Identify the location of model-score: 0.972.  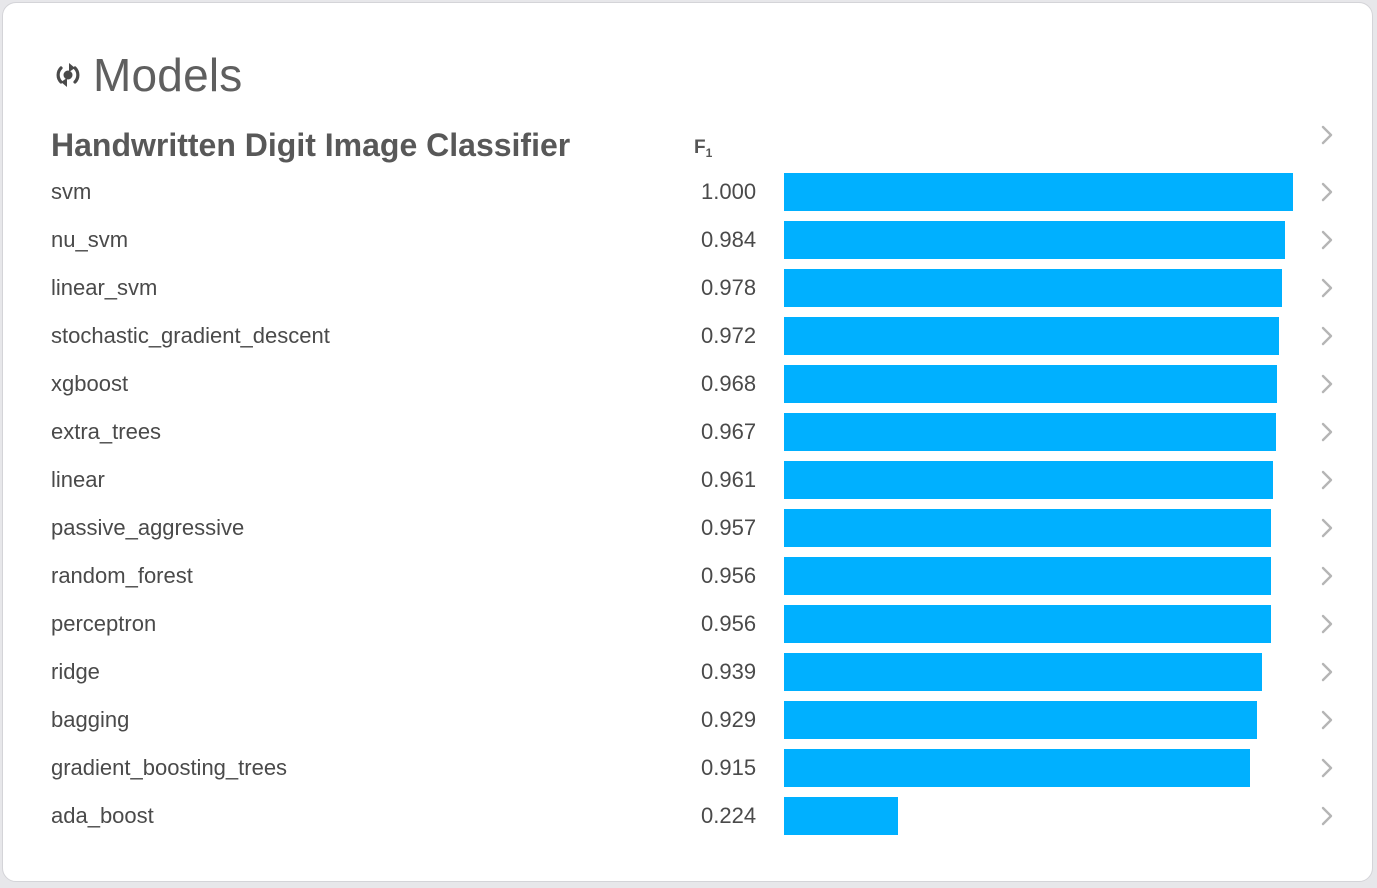
(729, 335).